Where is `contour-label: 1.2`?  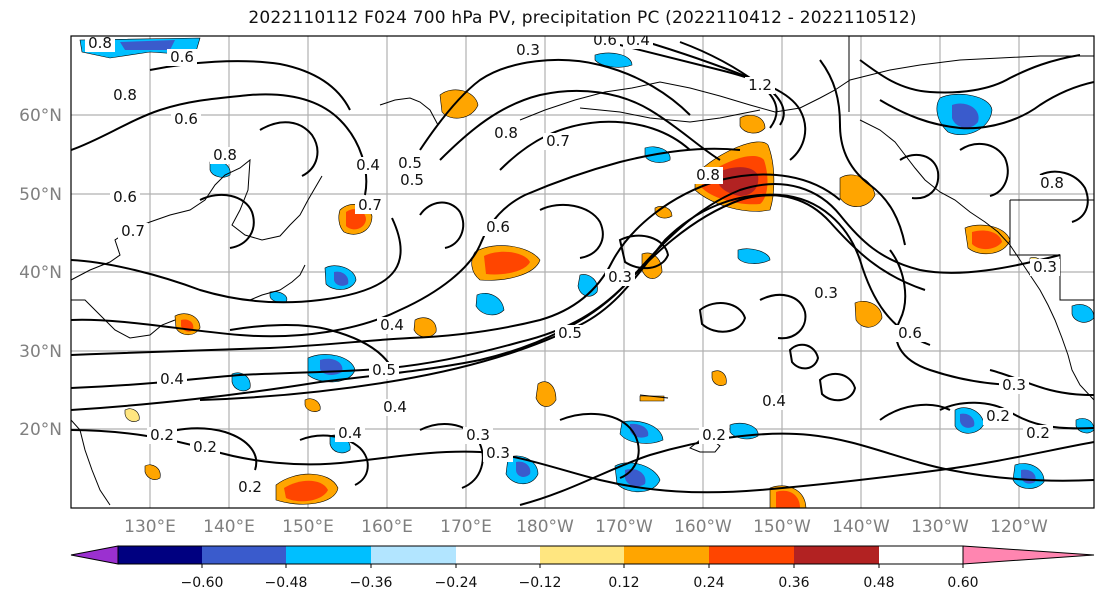
contour-label: 1.2 is located at coordinates (760, 85).